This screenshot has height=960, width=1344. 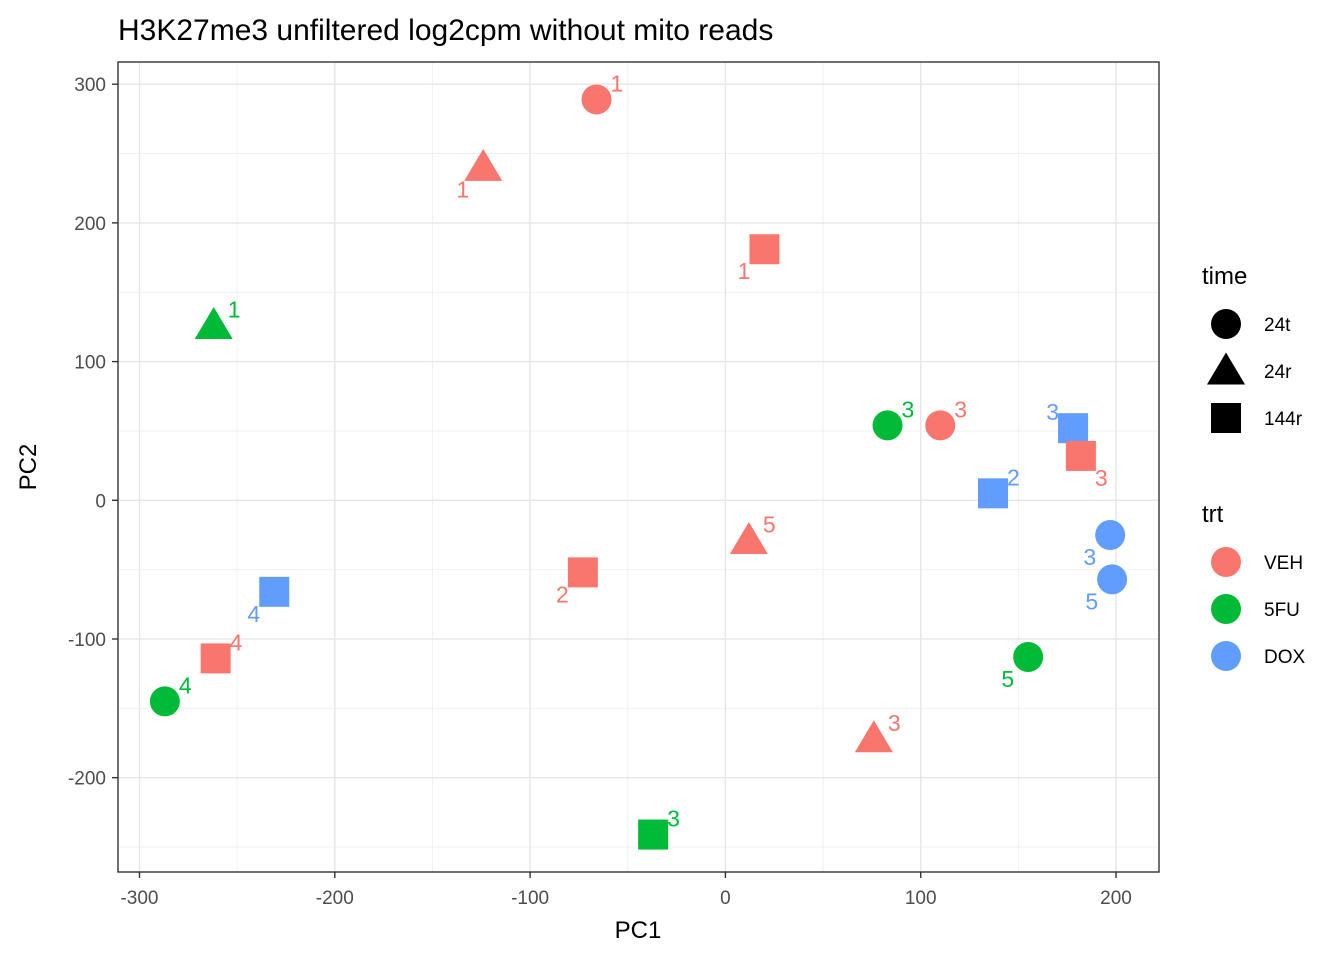 I want to click on legend-entry-label: DOX, so click(x=1285, y=657).